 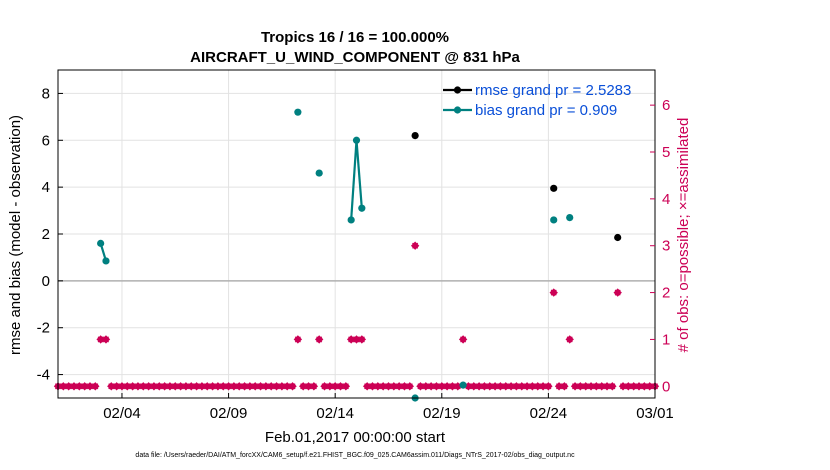 What do you see at coordinates (122, 413) in the screenshot?
I see `x-tick-label: 02/04` at bounding box center [122, 413].